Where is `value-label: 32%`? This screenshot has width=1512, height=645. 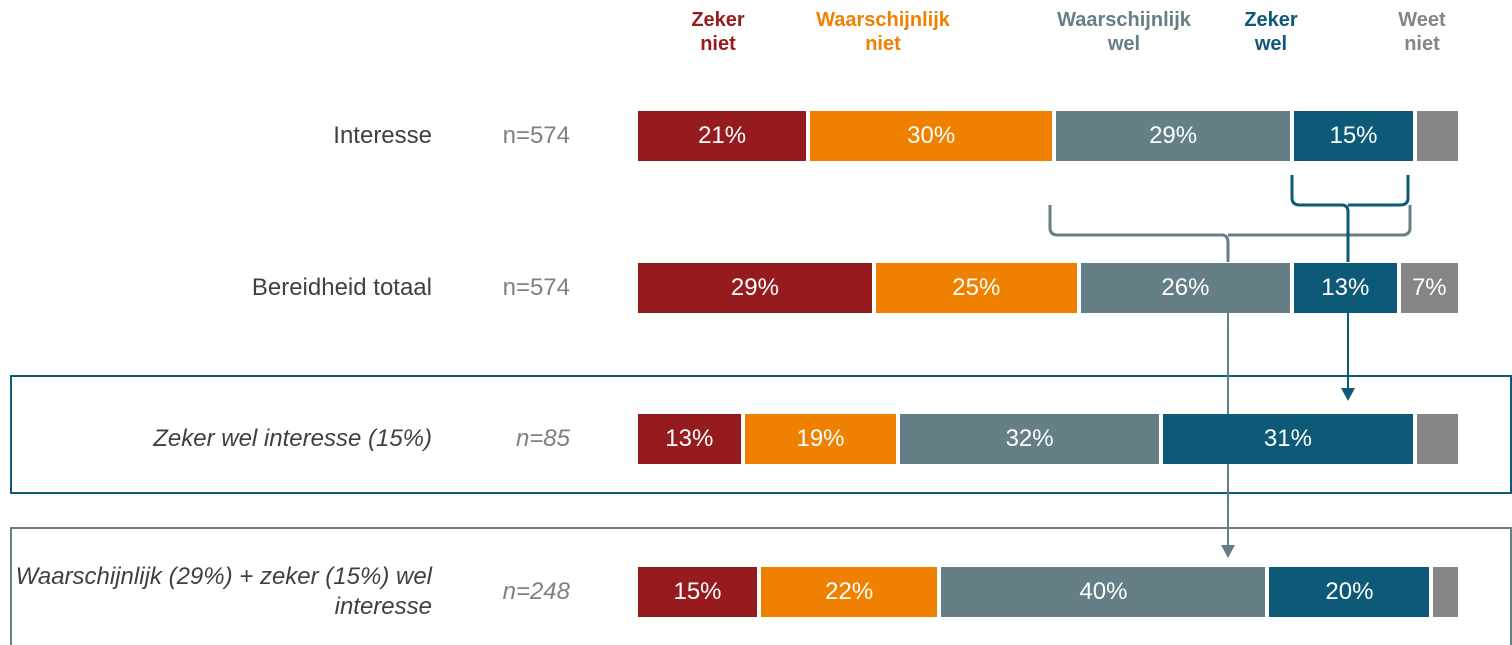 value-label: 32% is located at coordinates (1029, 438).